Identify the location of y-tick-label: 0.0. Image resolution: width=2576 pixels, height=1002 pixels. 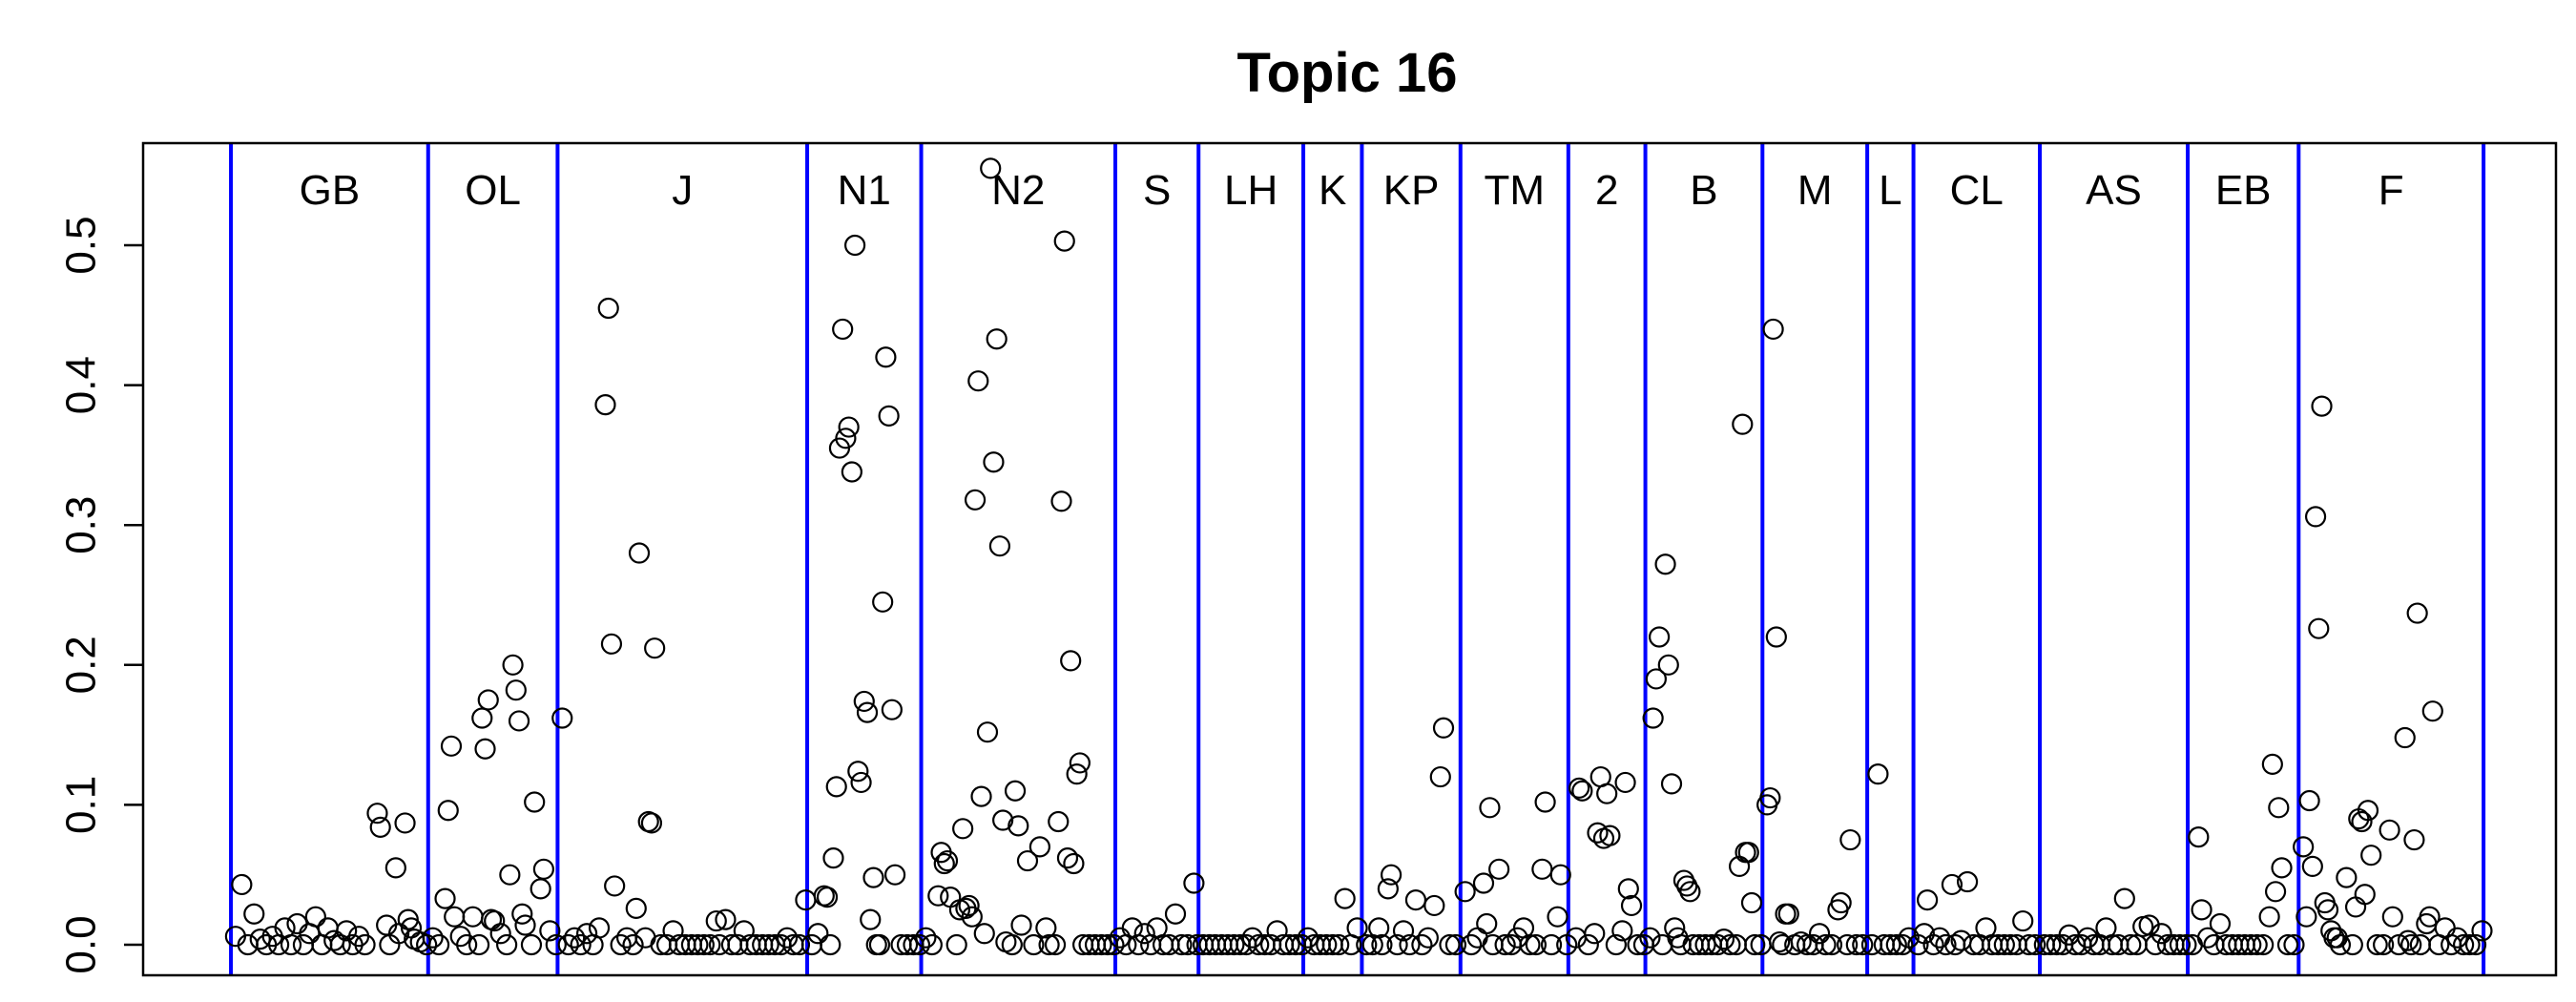
(81, 944).